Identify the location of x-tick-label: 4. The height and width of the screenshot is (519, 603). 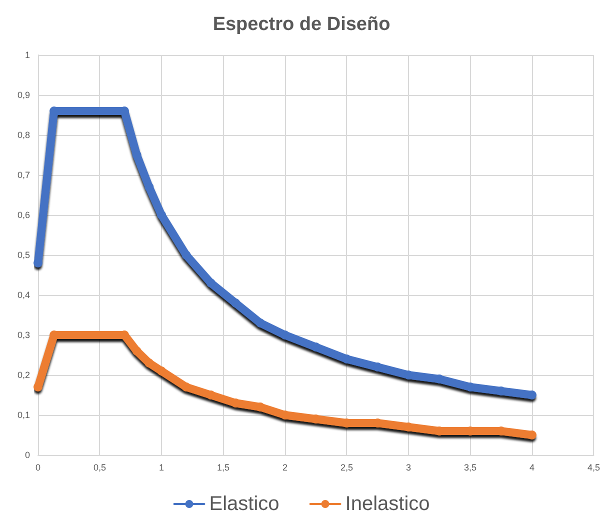
(532, 467).